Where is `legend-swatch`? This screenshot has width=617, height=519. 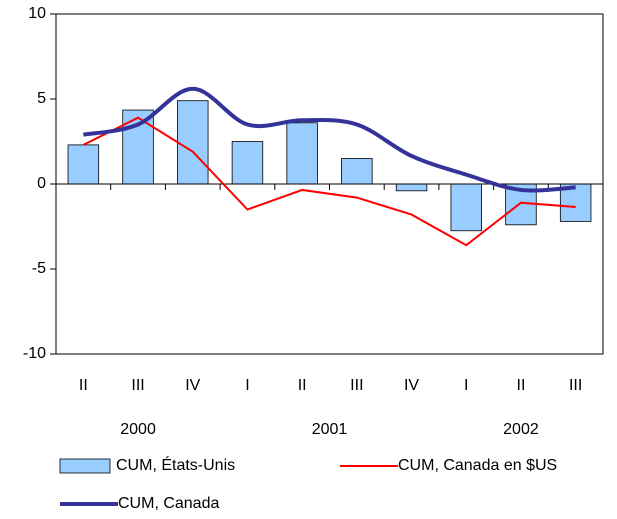
legend-swatch is located at coordinates (85, 466).